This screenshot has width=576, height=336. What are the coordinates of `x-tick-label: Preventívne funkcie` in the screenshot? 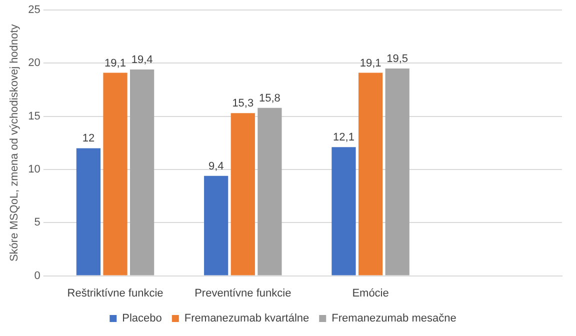 It's located at (243, 293).